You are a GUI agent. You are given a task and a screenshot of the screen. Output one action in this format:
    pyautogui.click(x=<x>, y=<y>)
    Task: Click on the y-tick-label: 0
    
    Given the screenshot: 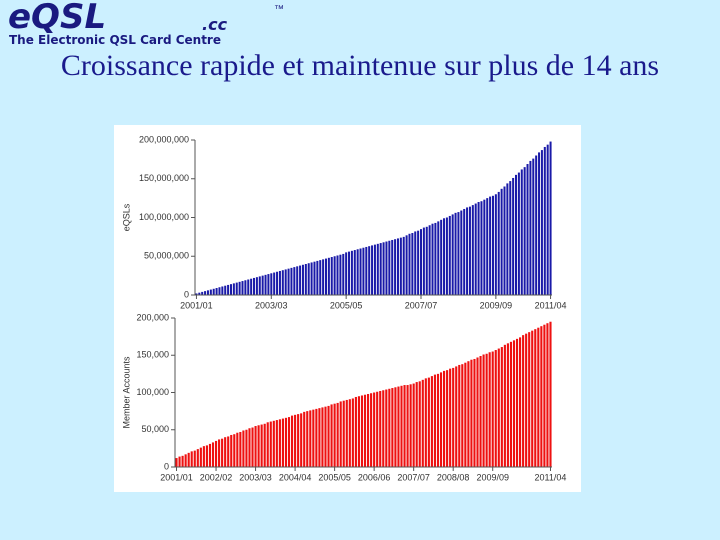 What is the action you would take?
    pyautogui.click(x=166, y=466)
    